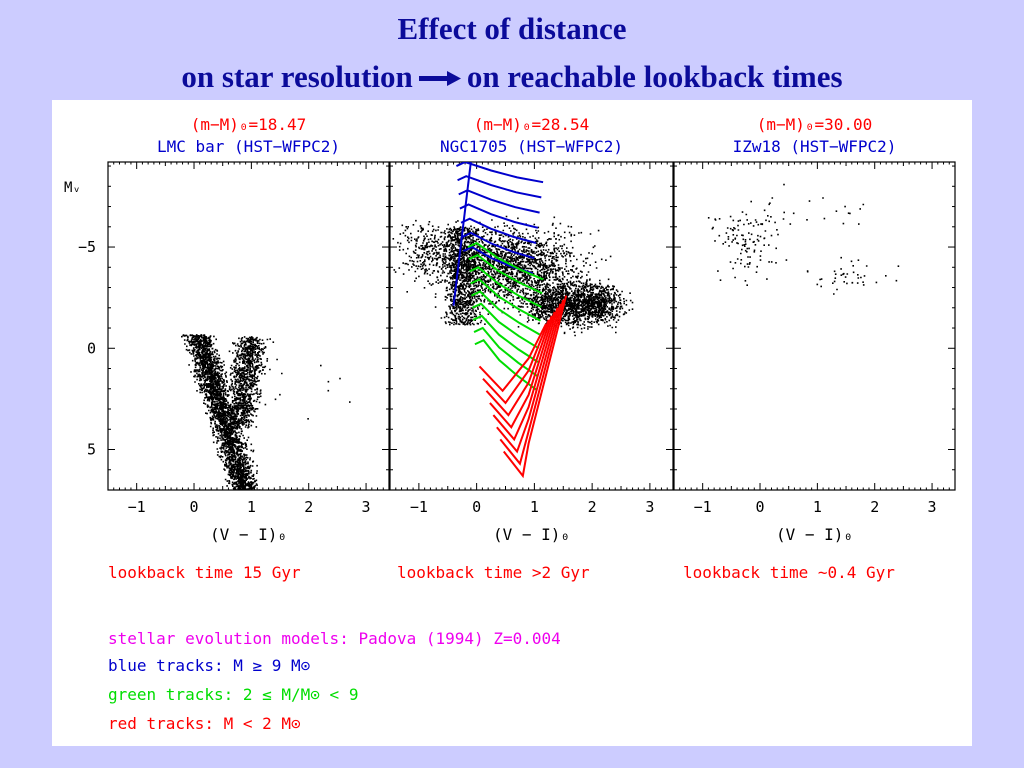 This screenshot has width=1024, height=768. What do you see at coordinates (72, 188) in the screenshot?
I see `y-axis-label: Mᵥ` at bounding box center [72, 188].